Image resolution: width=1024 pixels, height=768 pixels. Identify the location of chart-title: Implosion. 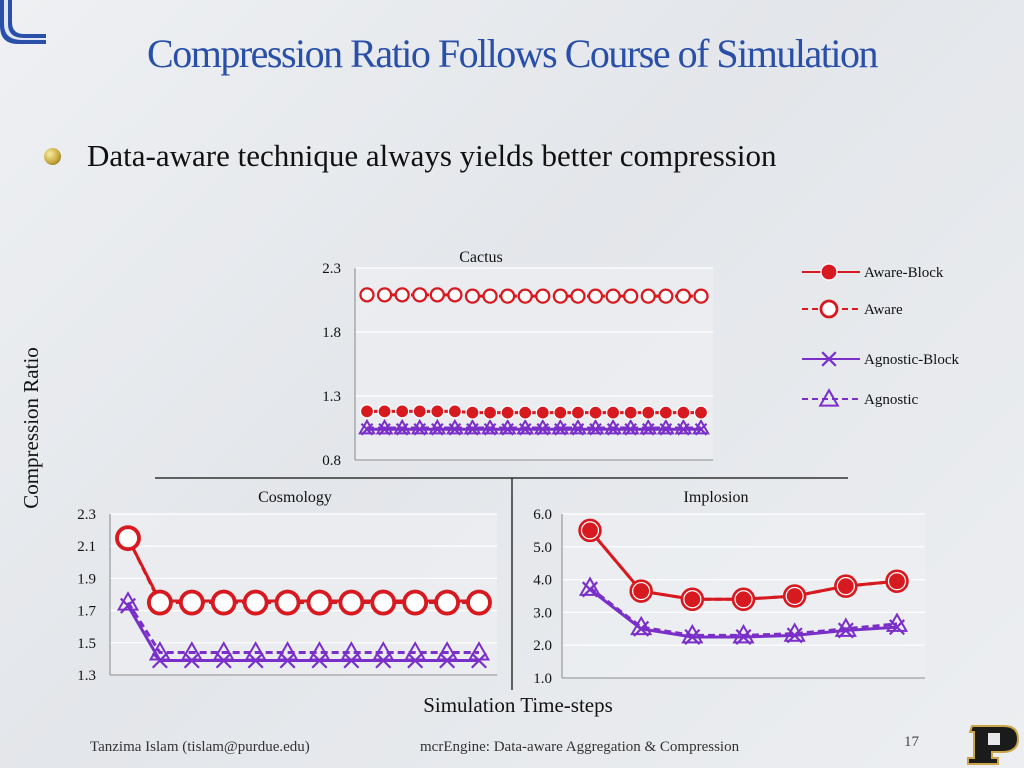
(716, 497).